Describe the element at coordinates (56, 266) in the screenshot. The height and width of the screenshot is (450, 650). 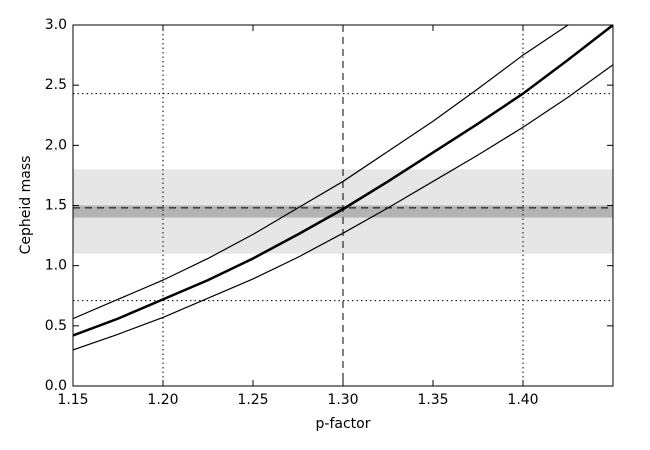
I see `y-tick-label: 1.0` at that location.